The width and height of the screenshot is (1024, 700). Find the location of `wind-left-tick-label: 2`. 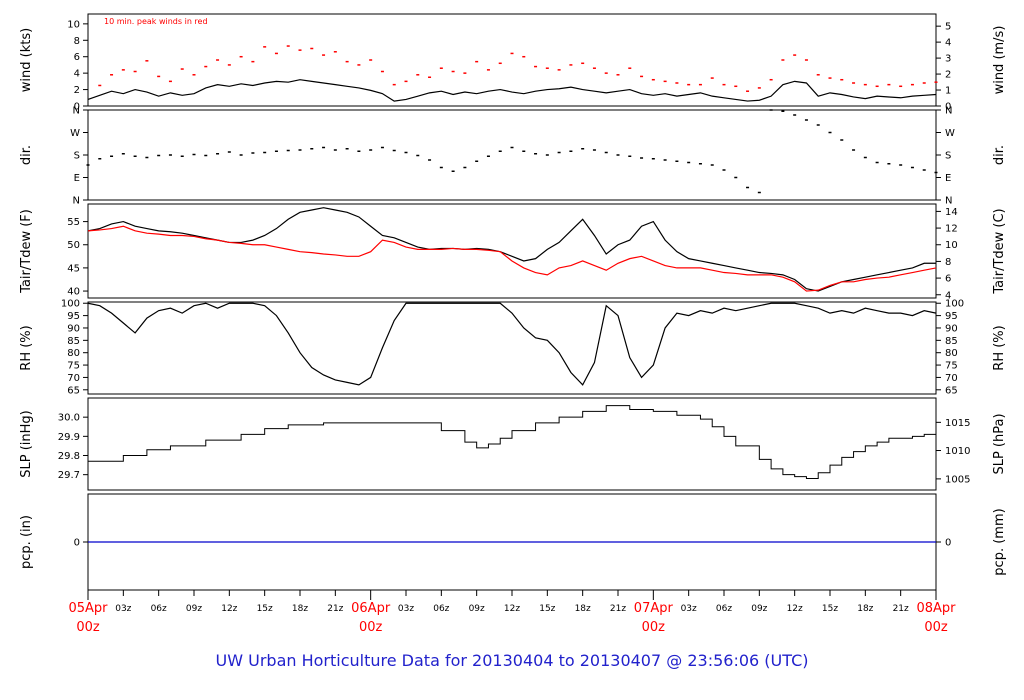

wind-left-tick-label: 2 is located at coordinates (77, 90).